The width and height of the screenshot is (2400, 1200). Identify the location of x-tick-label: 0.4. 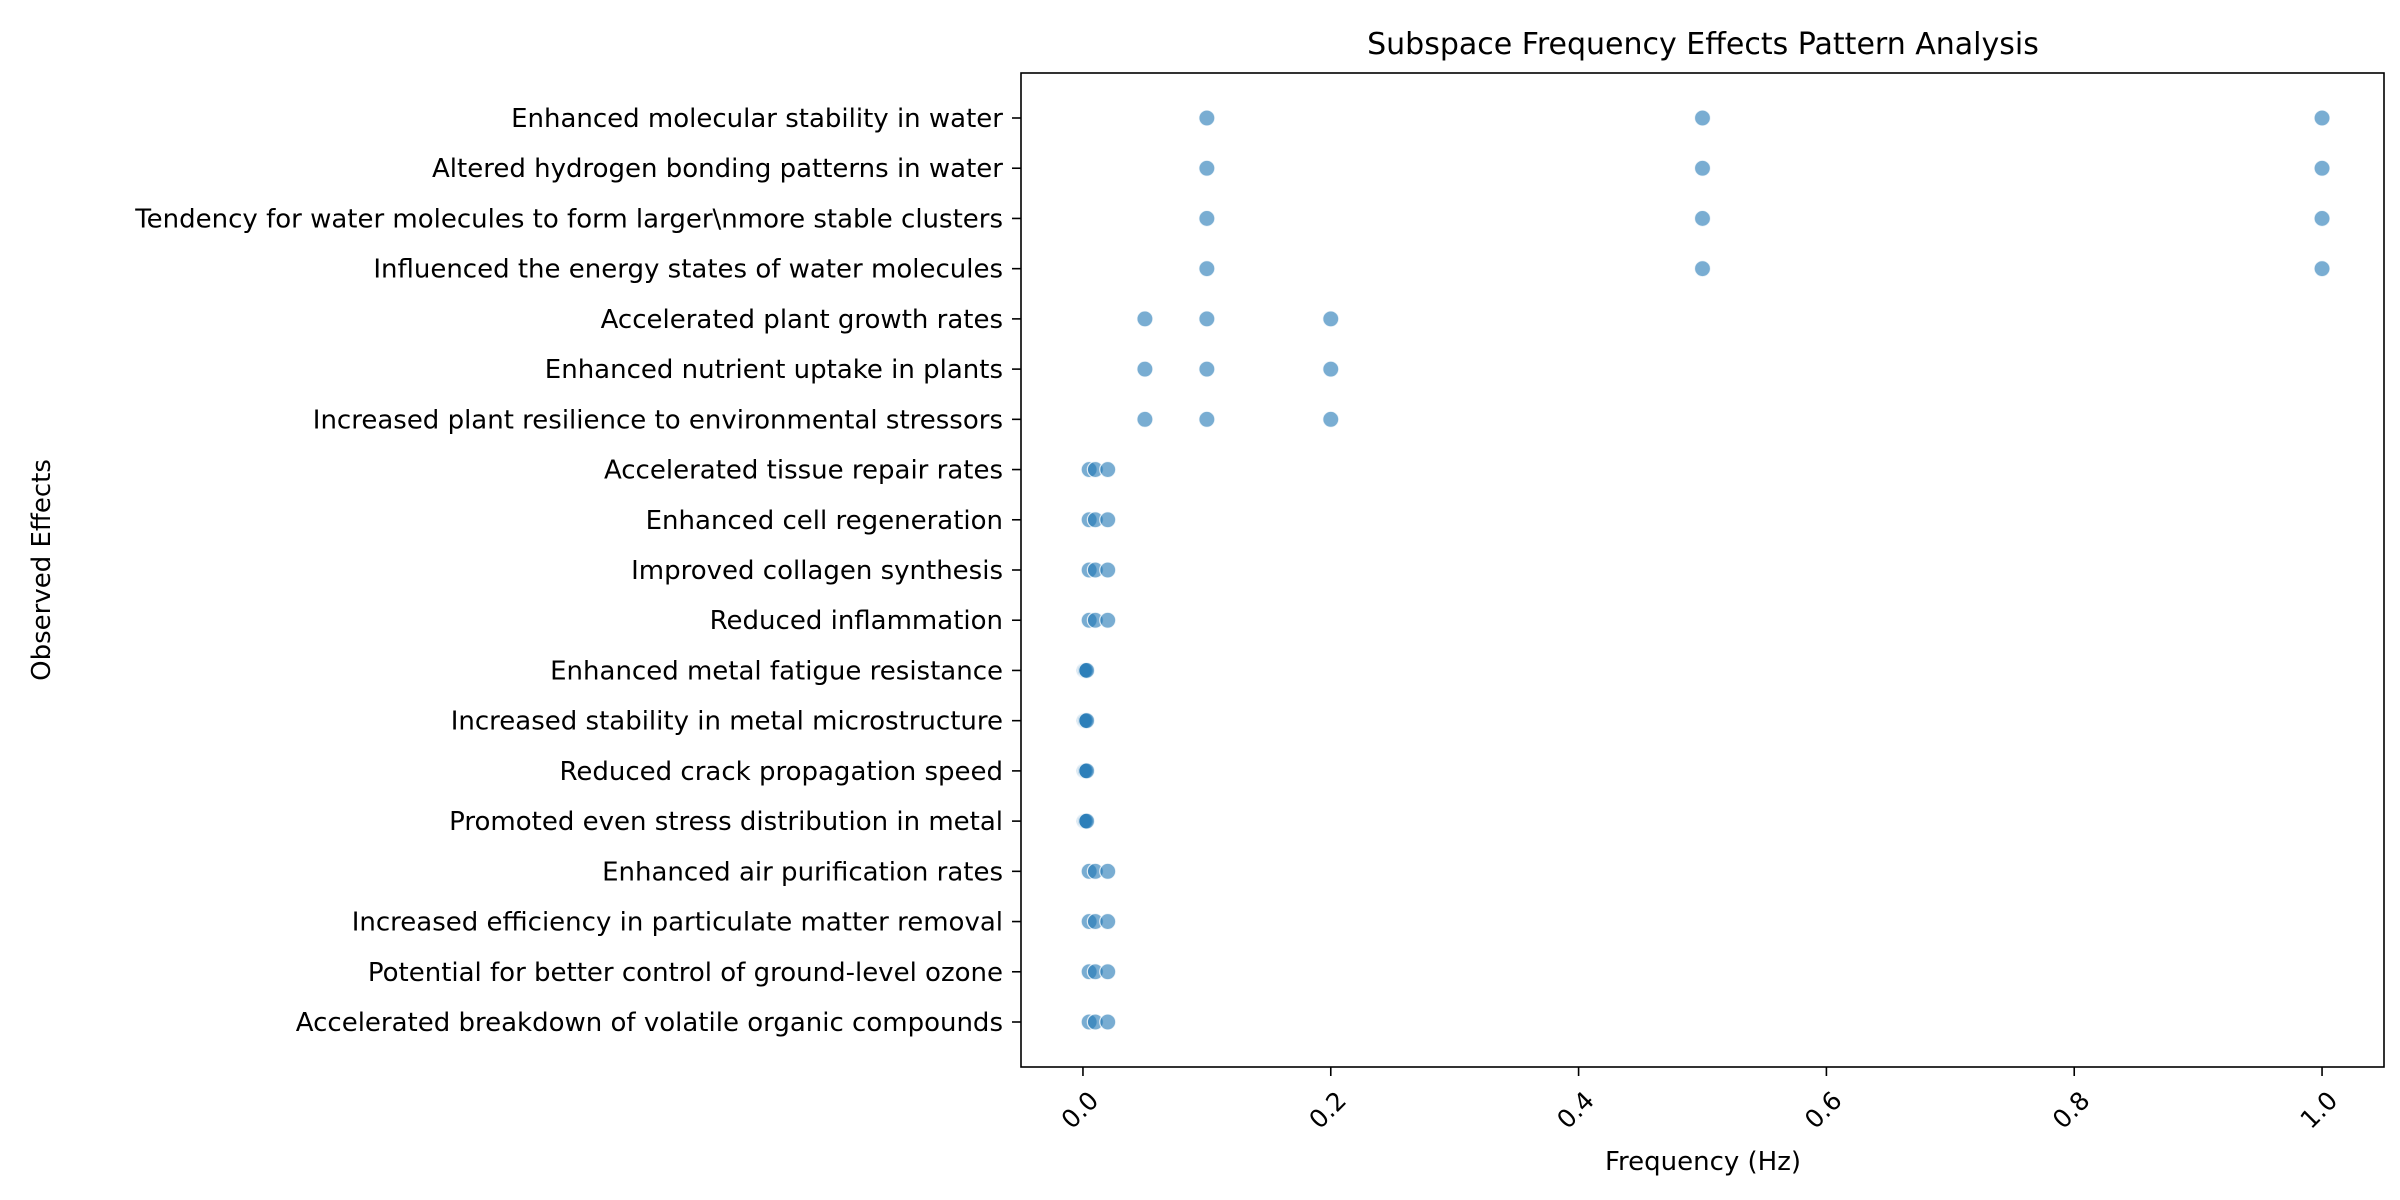
(1575, 1110).